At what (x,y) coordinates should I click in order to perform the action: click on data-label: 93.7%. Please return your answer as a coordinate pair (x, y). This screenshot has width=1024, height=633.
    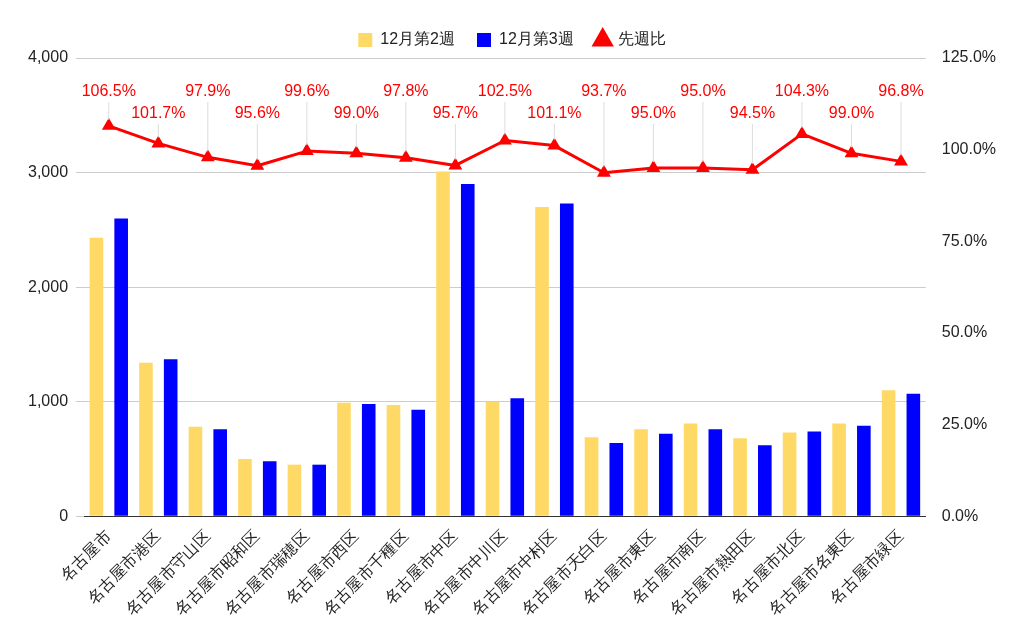
    Looking at the image, I should click on (604, 91).